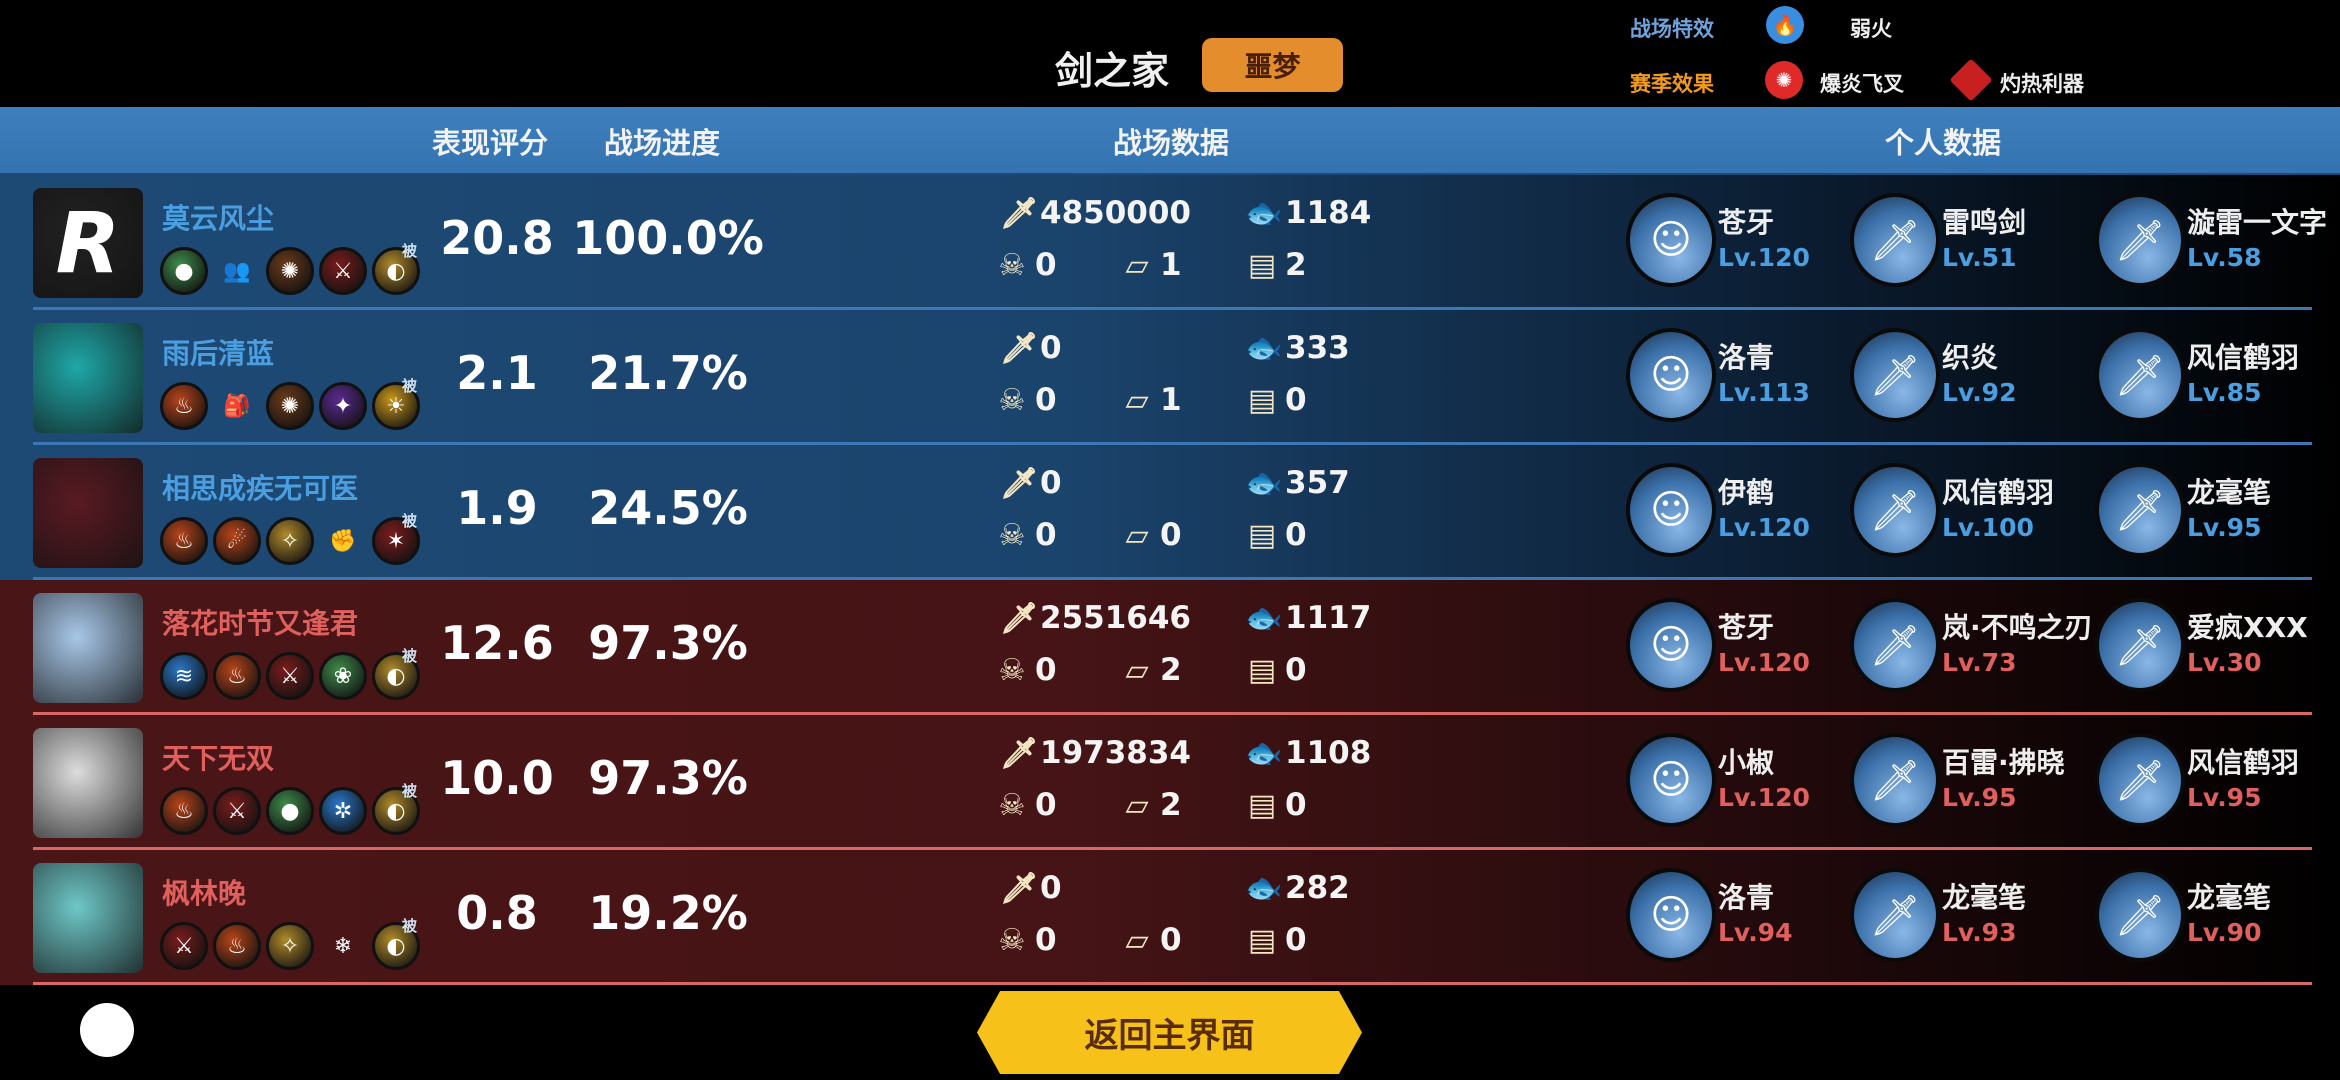  Describe the element at coordinates (497, 643) in the screenshot. I see `performance-score: 12.6` at that location.